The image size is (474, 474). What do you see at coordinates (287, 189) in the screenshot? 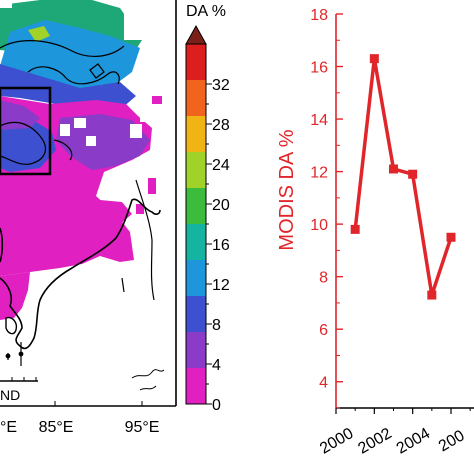
I see `y-axis-label: MODIS DA %` at bounding box center [287, 189].